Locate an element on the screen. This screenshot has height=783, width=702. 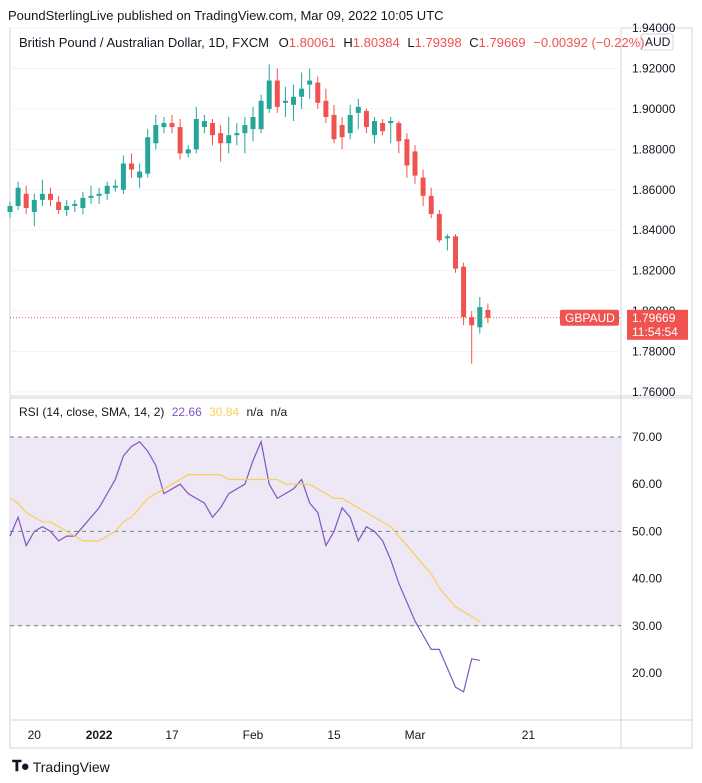
rsi-tick-label: 60.00 is located at coordinates (647, 484).